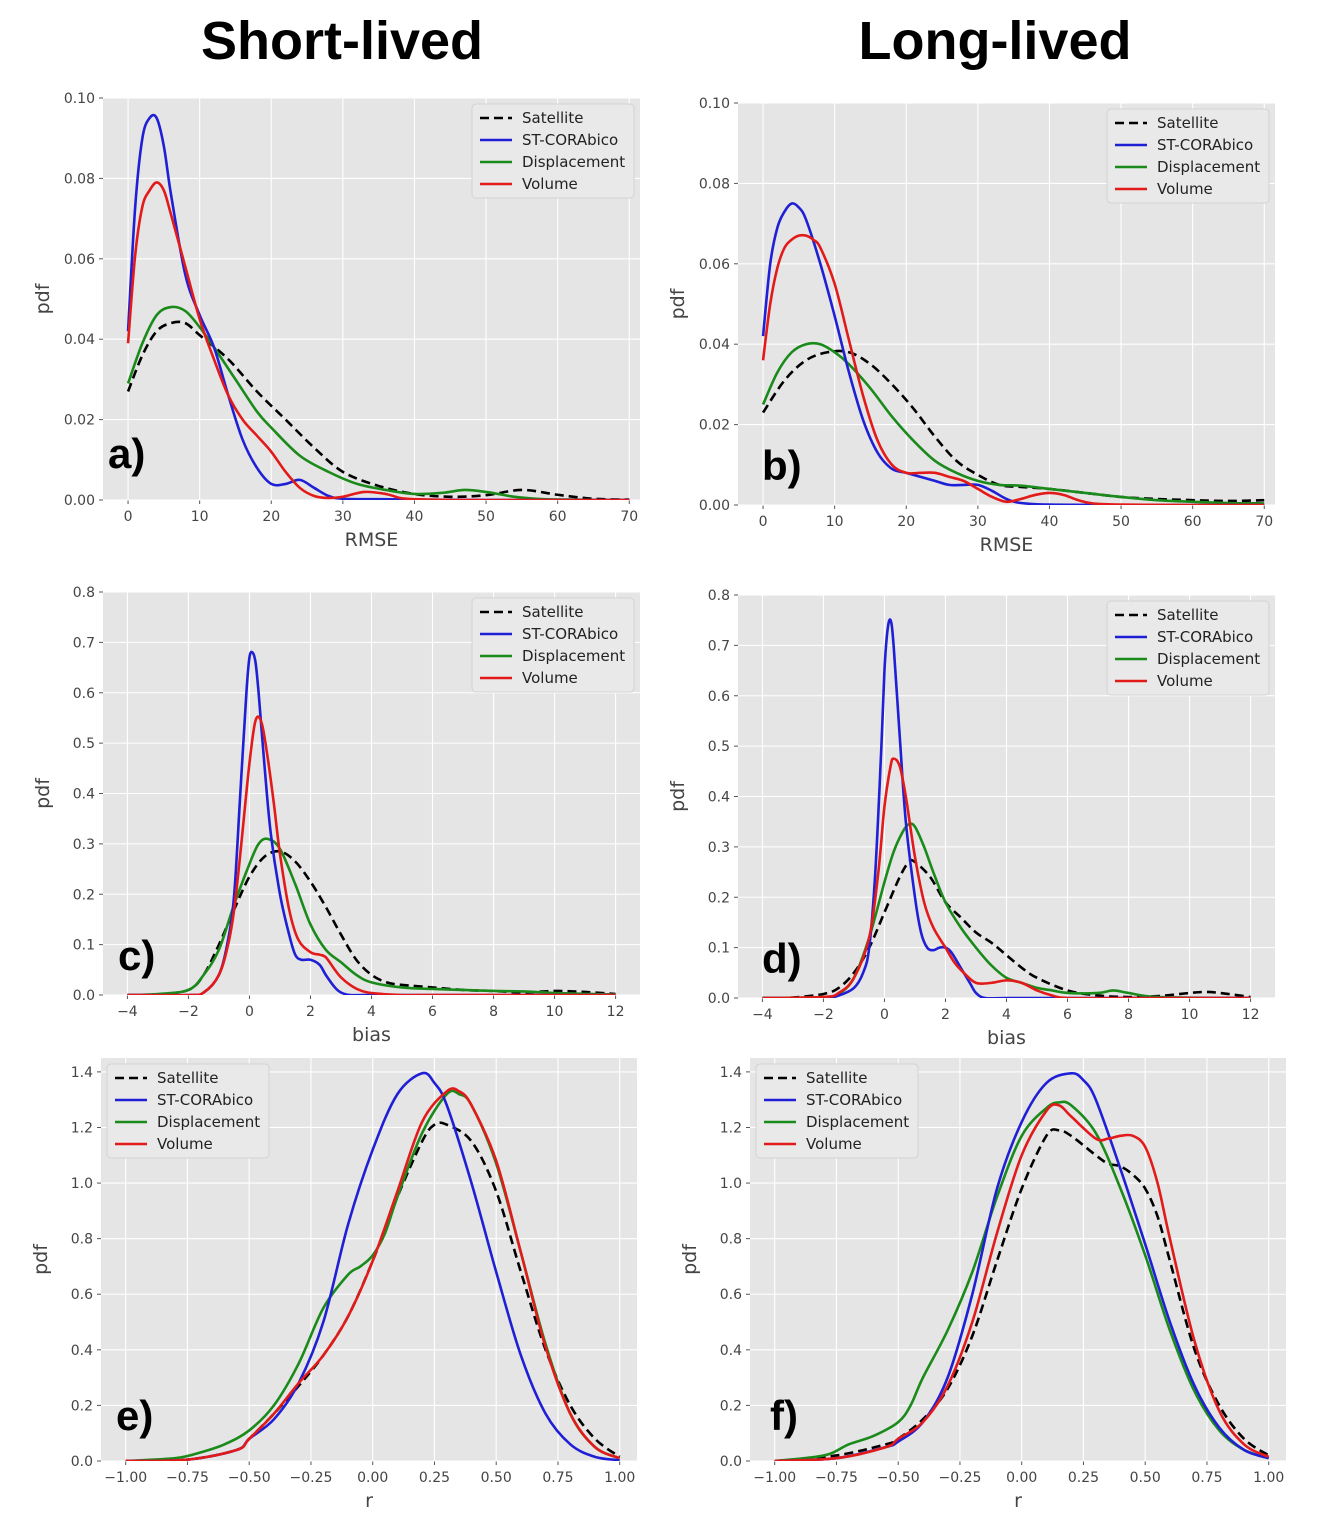 This screenshot has height=1529, width=1323. I want to click on y-tick-label: 0.1, so click(84, 946).